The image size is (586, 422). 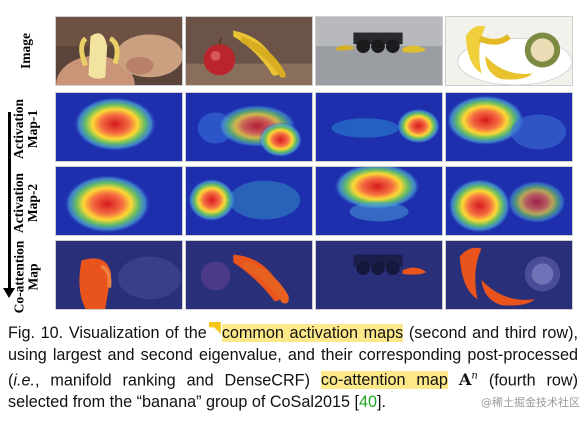 What do you see at coordinates (312, 333) in the screenshot?
I see `highlight-common-activation-maps: common activation maps` at bounding box center [312, 333].